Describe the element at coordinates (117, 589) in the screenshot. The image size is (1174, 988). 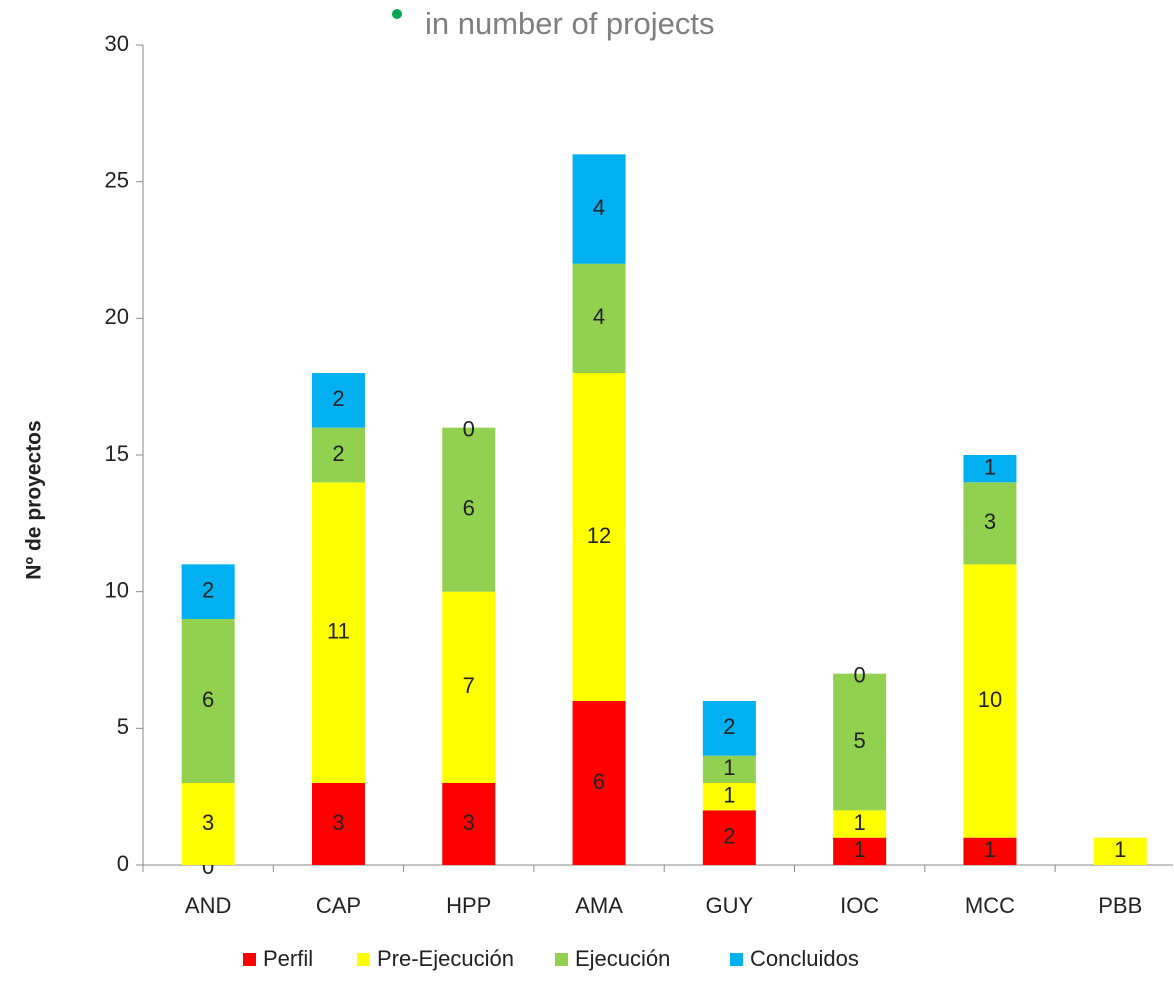
I see `y-tick-label: 10` at that location.